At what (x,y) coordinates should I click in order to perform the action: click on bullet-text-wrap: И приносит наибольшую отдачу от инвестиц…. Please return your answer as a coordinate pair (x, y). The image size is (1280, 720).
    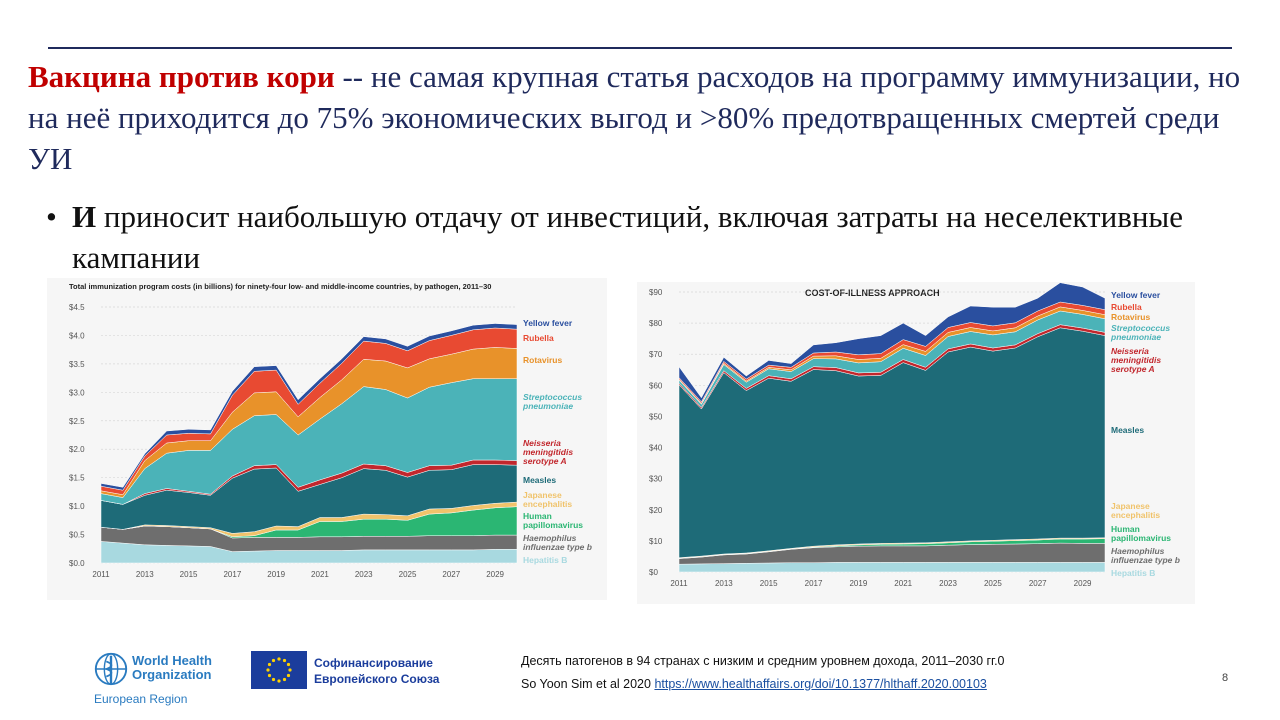
    Looking at the image, I should click on (659, 237).